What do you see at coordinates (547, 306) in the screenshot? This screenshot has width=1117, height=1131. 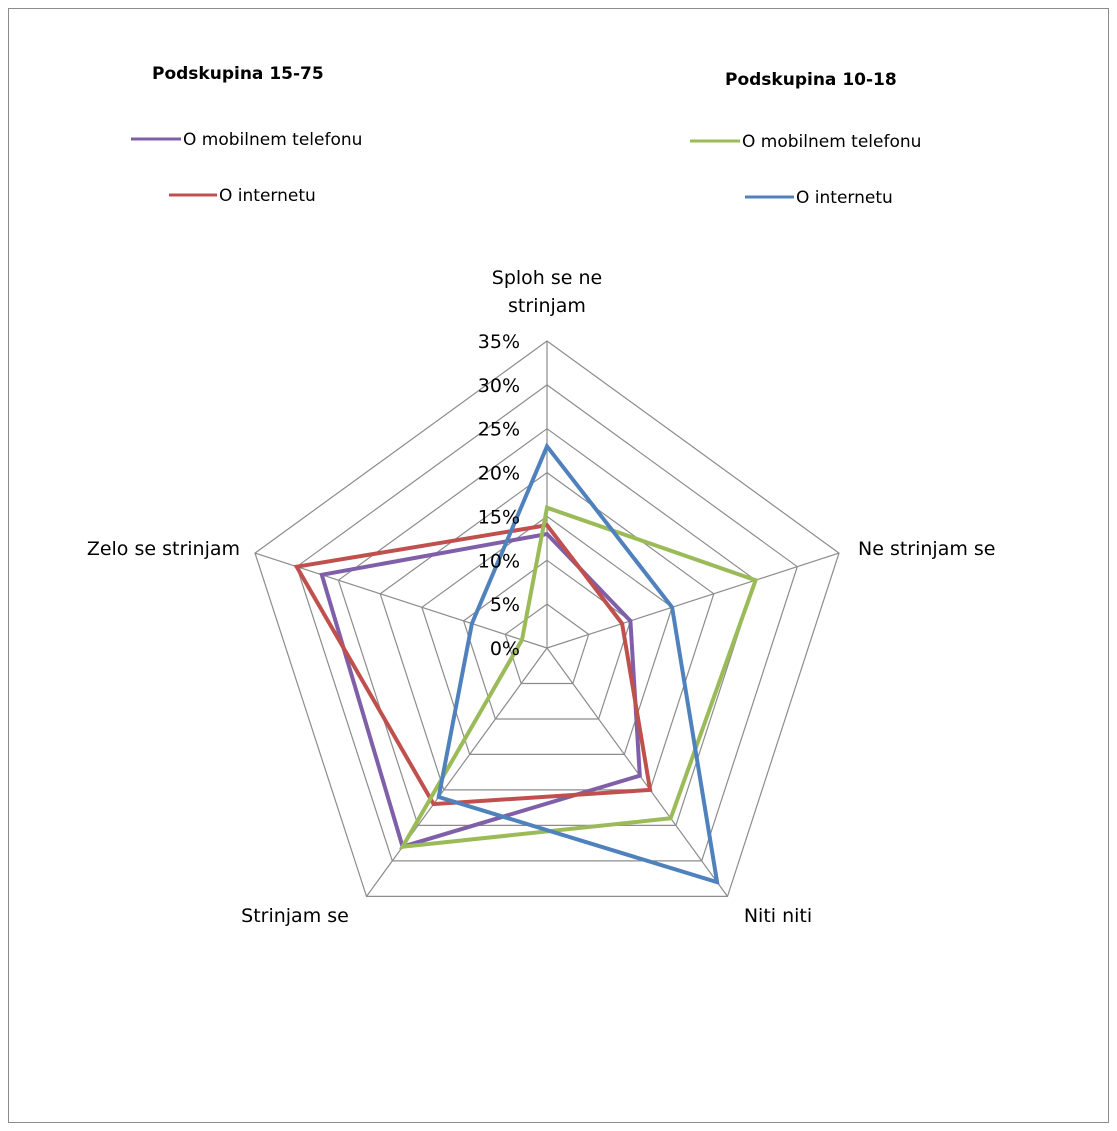 I see `category-label-0-line-1: strinjam` at bounding box center [547, 306].